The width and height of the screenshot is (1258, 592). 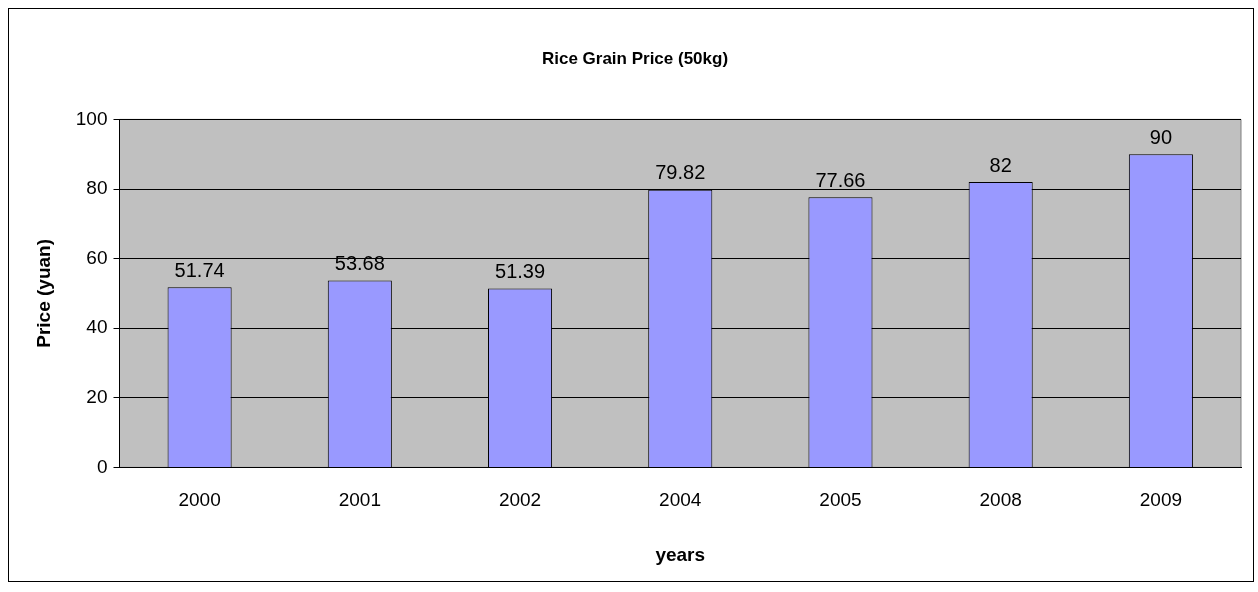 What do you see at coordinates (97, 257) in the screenshot?
I see `y-tick-label: 60` at bounding box center [97, 257].